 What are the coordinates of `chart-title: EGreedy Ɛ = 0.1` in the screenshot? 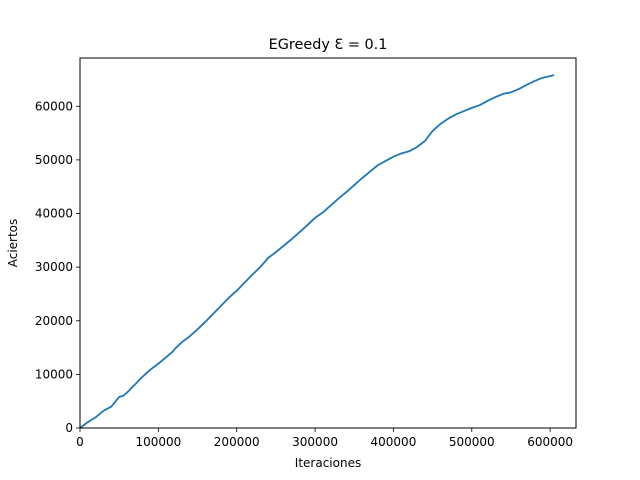 It's located at (328, 45).